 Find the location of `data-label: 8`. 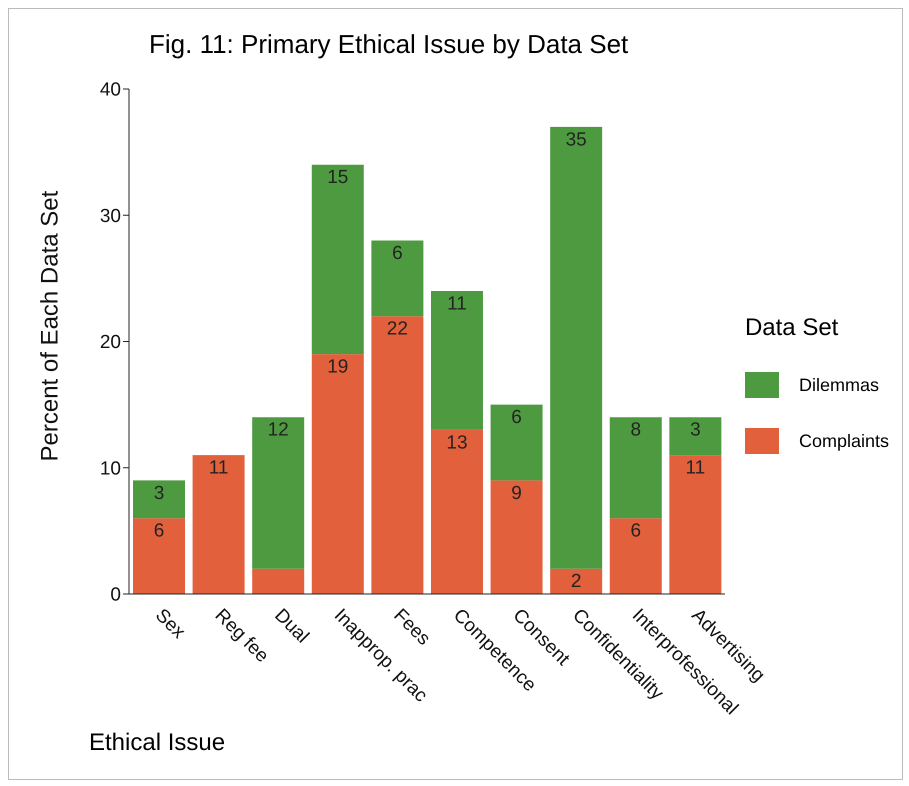

data-label: 8 is located at coordinates (636, 430).